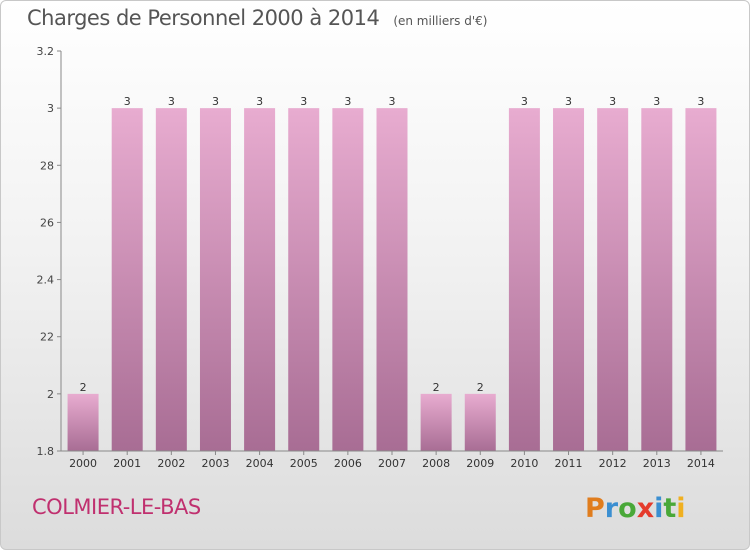 This screenshot has height=550, width=750. I want to click on y-tick-label: 26, so click(47, 222).